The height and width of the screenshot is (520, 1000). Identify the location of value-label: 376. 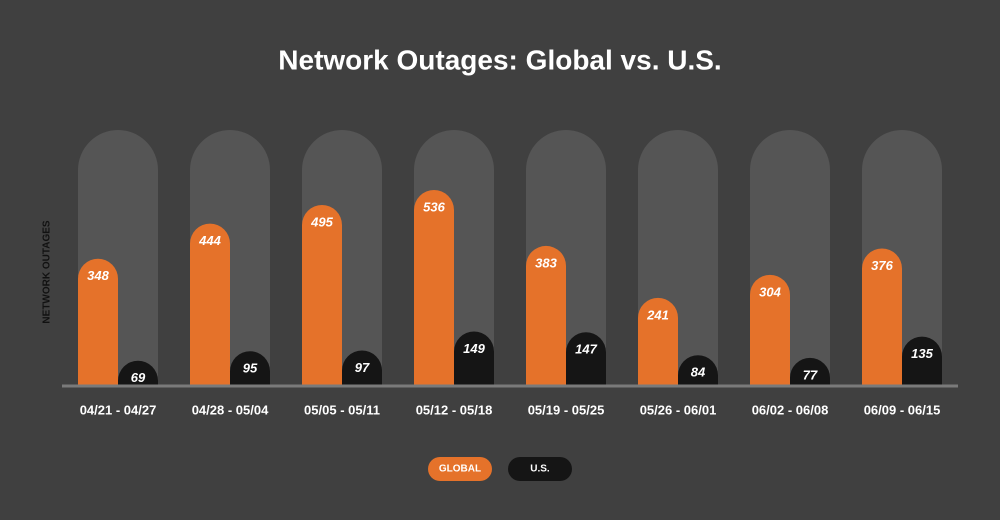
(882, 265).